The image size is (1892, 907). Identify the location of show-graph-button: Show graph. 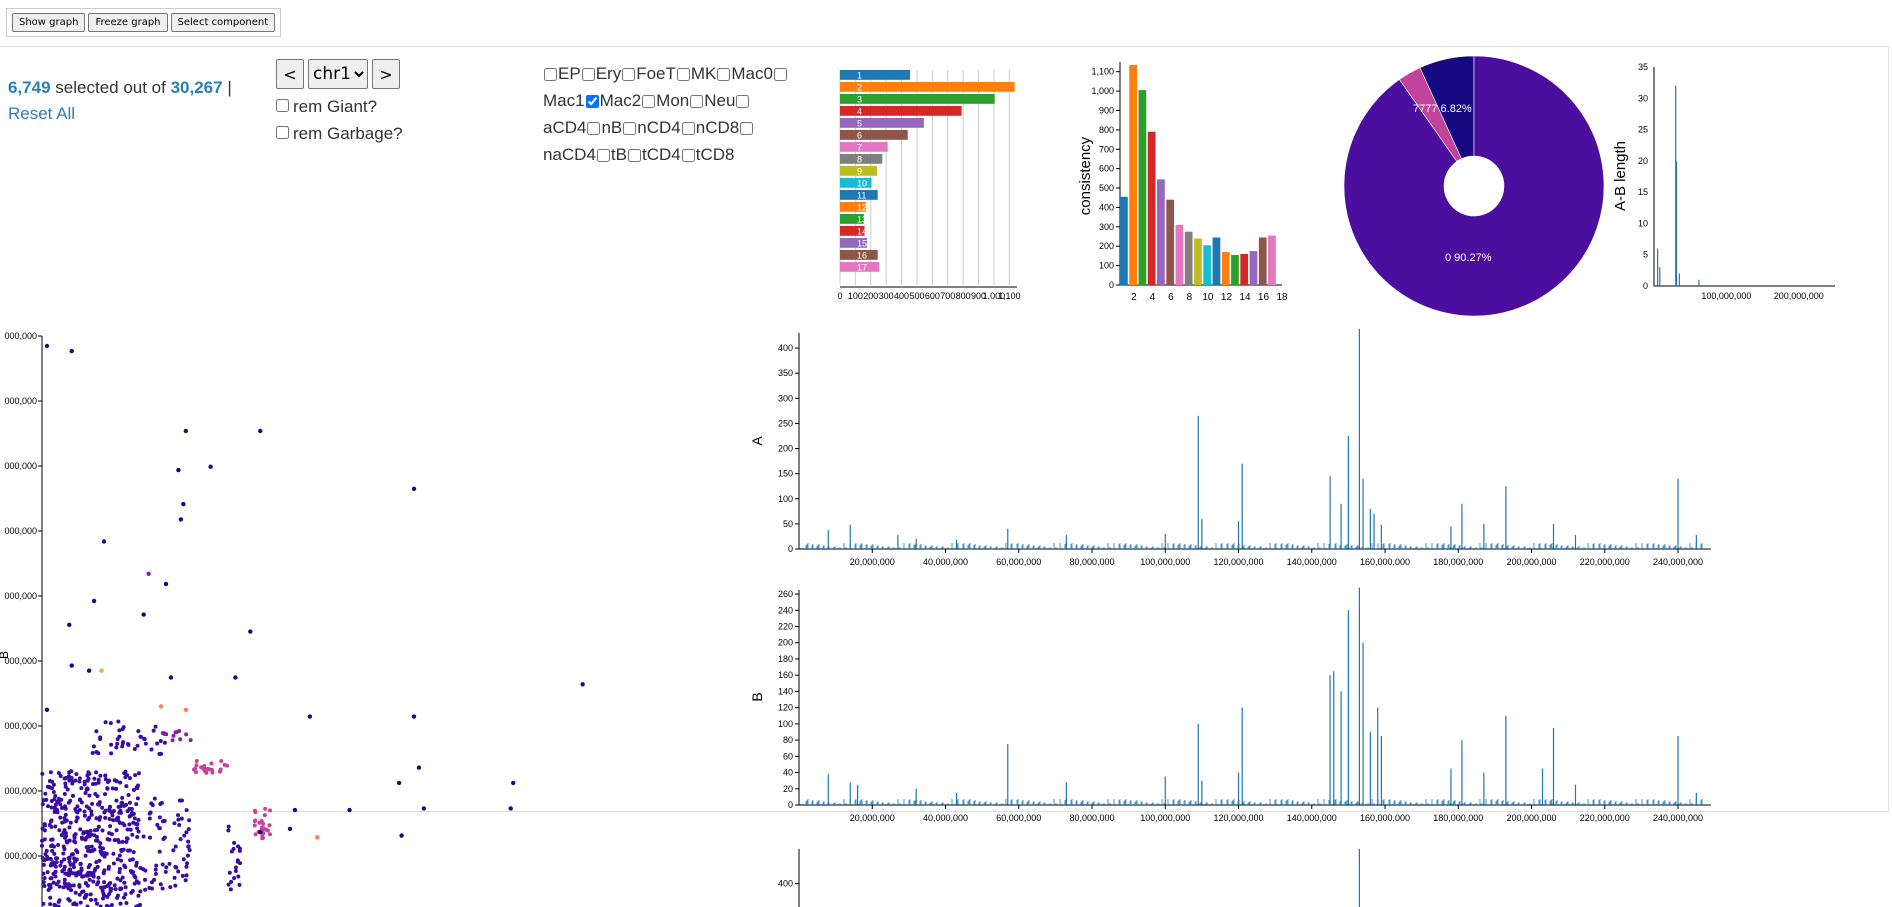
(49, 22).